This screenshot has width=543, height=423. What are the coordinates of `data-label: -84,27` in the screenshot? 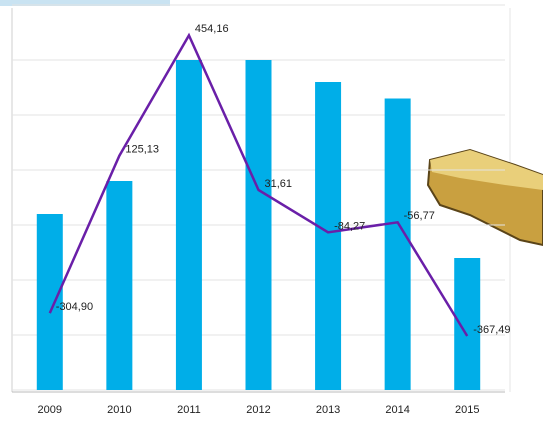 It's located at (349, 226).